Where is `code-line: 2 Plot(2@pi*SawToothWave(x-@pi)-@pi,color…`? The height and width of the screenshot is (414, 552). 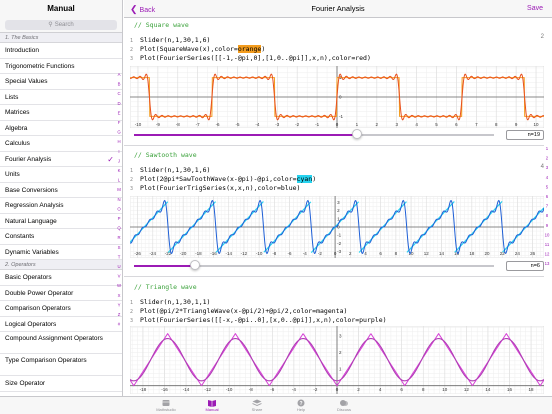
code-line: 2 Plot(2@pi*SawToothWave(x-@pi)-@pi,color… is located at coordinates (223, 179).